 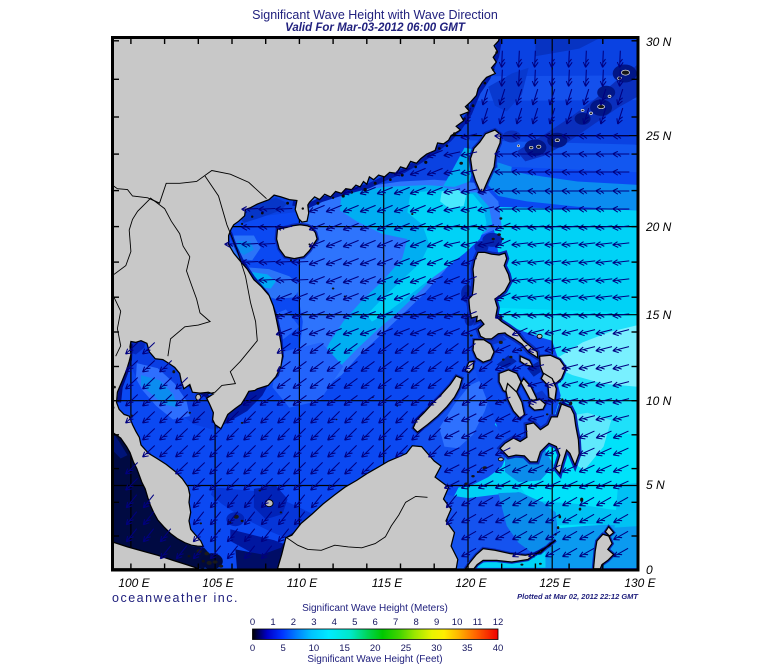 What do you see at coordinates (659, 401) in the screenshot?
I see `svg-text: 10 N` at bounding box center [659, 401].